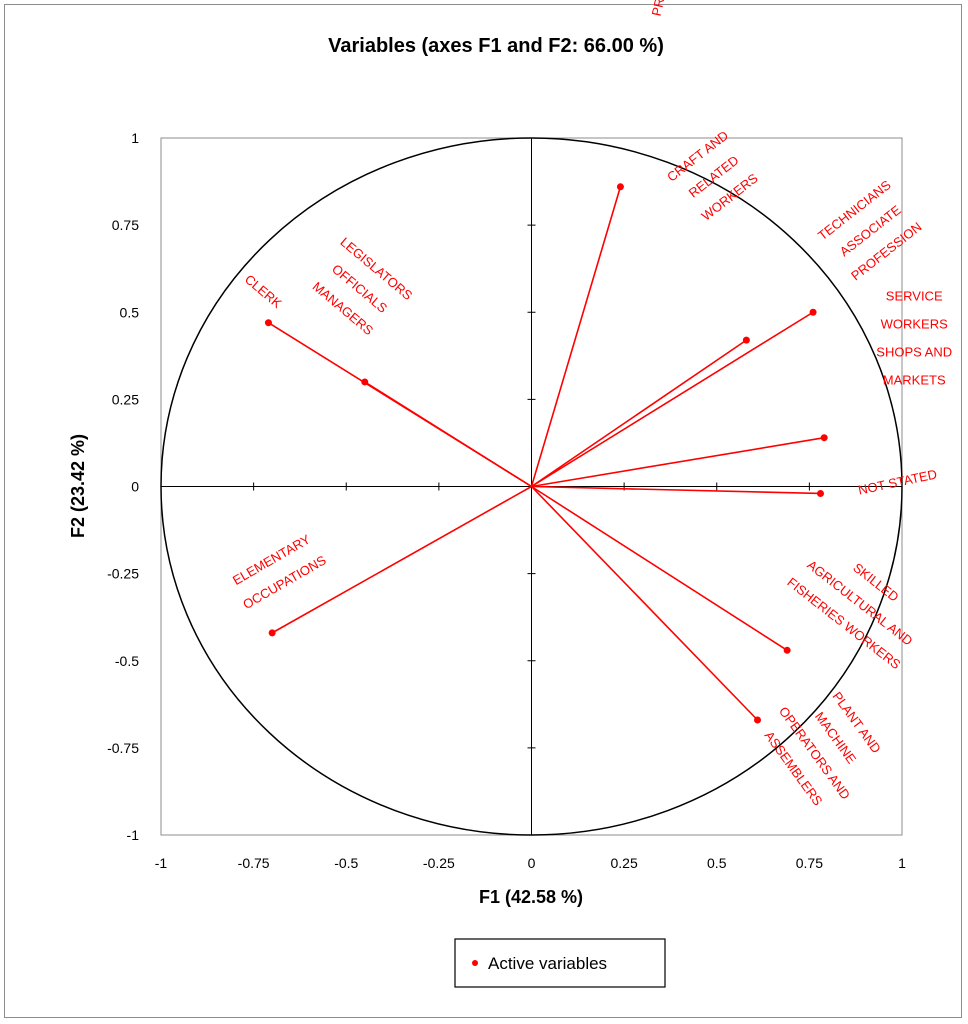  I want to click on y-tick-label: -0.75, so click(123, 748).